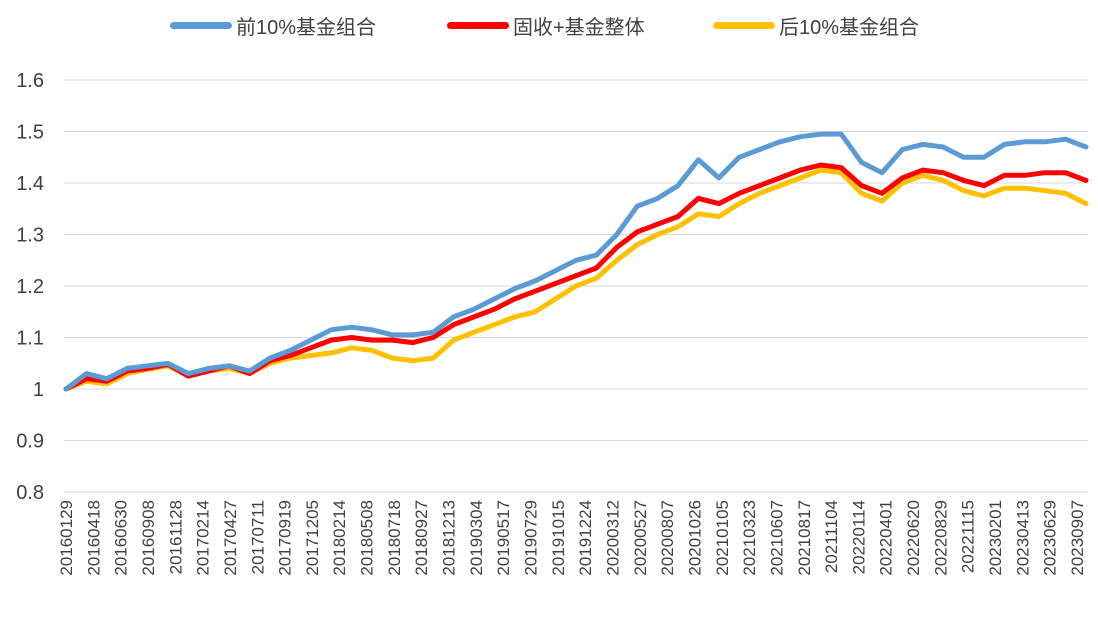 The image size is (1098, 627). What do you see at coordinates (612, 538) in the screenshot?
I see `x-tick-label-20: 20200312` at bounding box center [612, 538].